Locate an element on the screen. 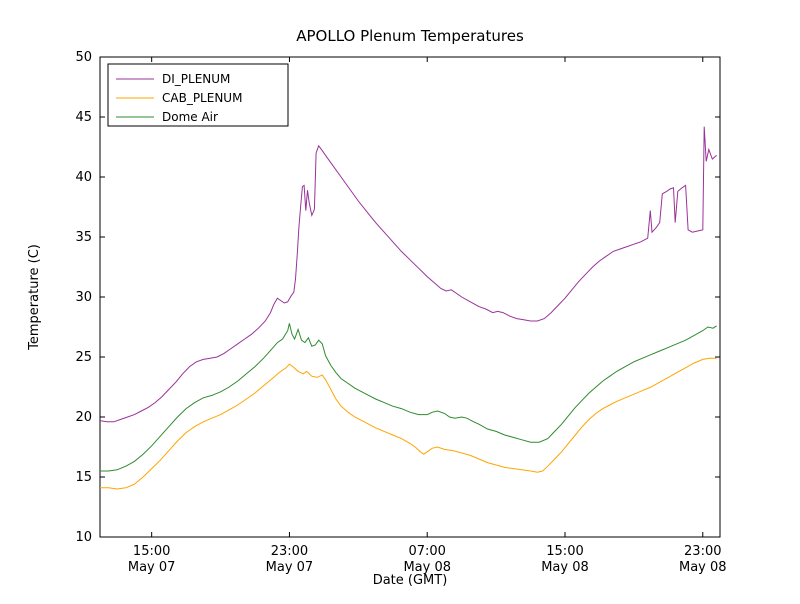 The image size is (800, 604). y-tick-label: 50 is located at coordinates (83, 57).